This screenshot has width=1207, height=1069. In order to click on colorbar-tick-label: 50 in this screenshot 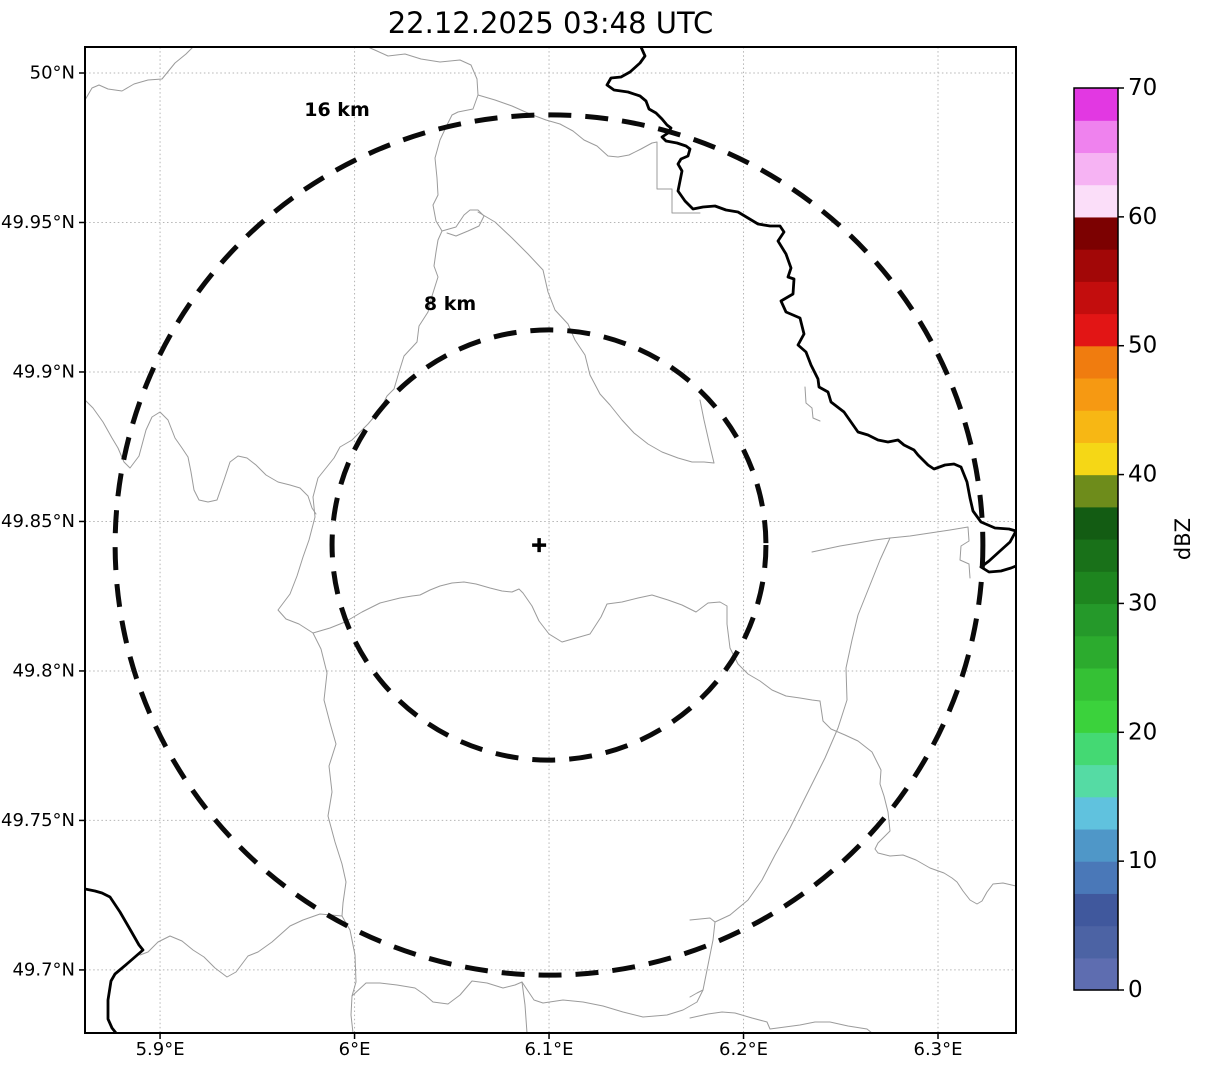, I will do `click(1142, 346)`.